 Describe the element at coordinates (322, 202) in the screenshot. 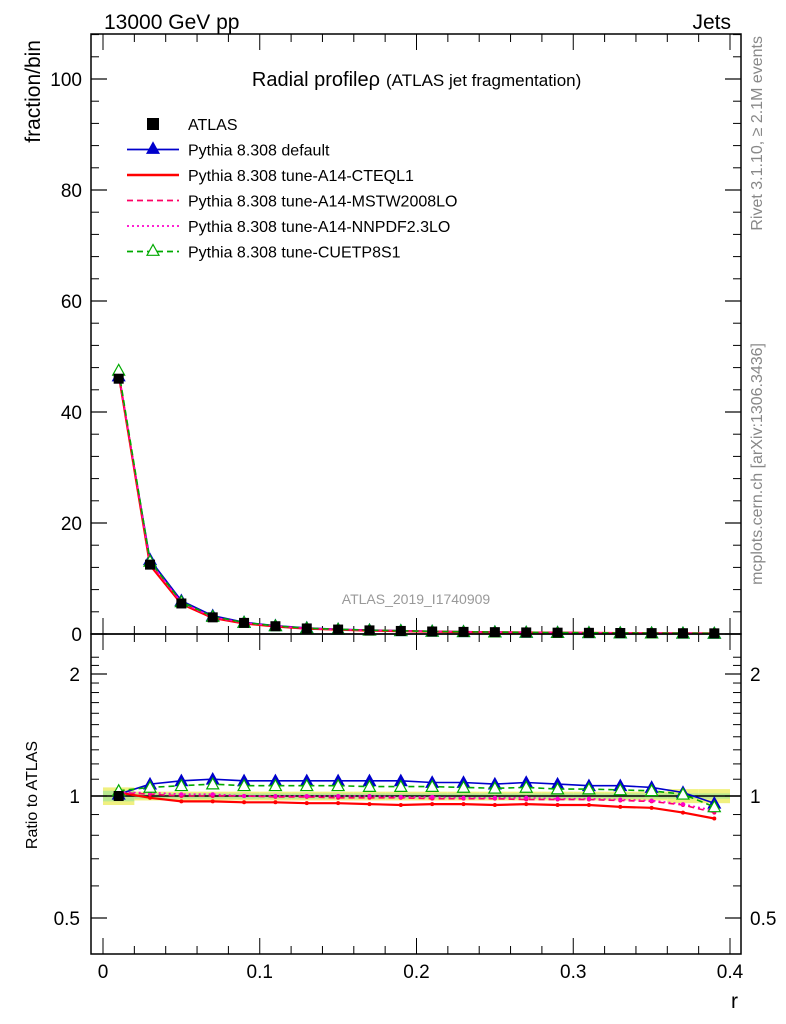

I see `legend-label-pythia-8-308-tune-a14-mstw2008lo: Pythia 8.308 tune-A14-MSTW2008LO` at that location.